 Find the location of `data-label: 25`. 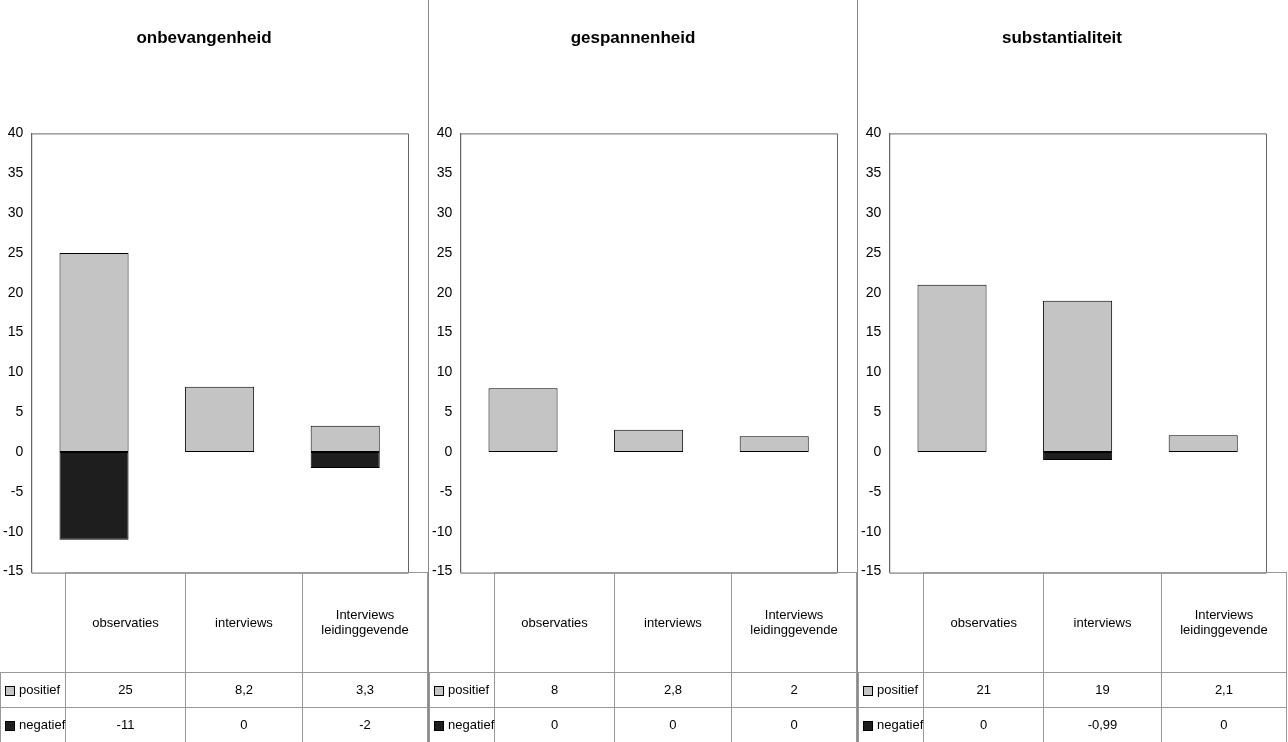

data-label: 25 is located at coordinates (125, 690).